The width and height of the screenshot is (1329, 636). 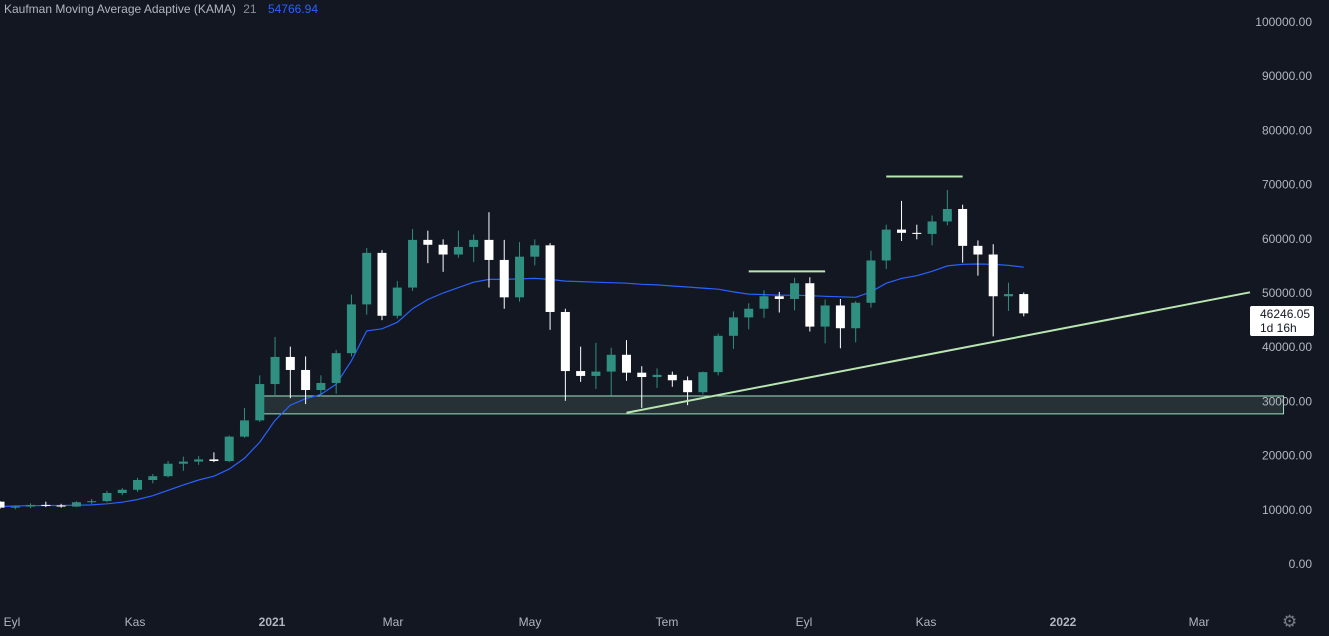 I want to click on x-tick-label: Eyl, so click(x=12, y=622).